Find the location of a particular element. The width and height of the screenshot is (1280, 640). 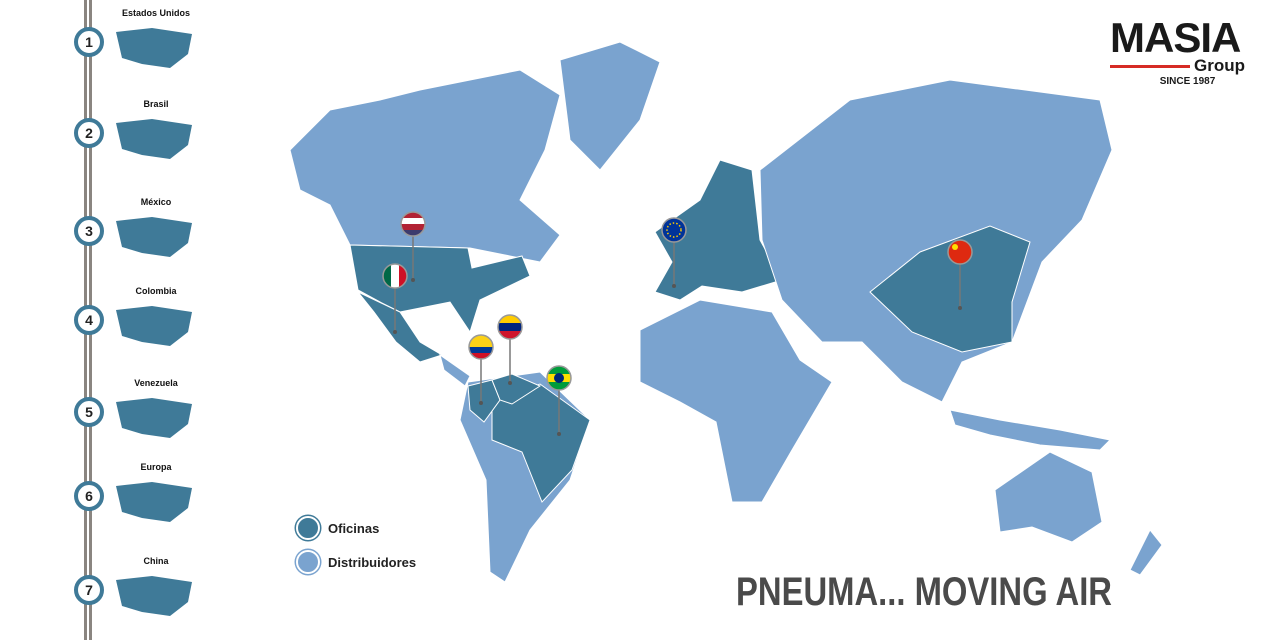

step-number: 7 is located at coordinates (89, 590).